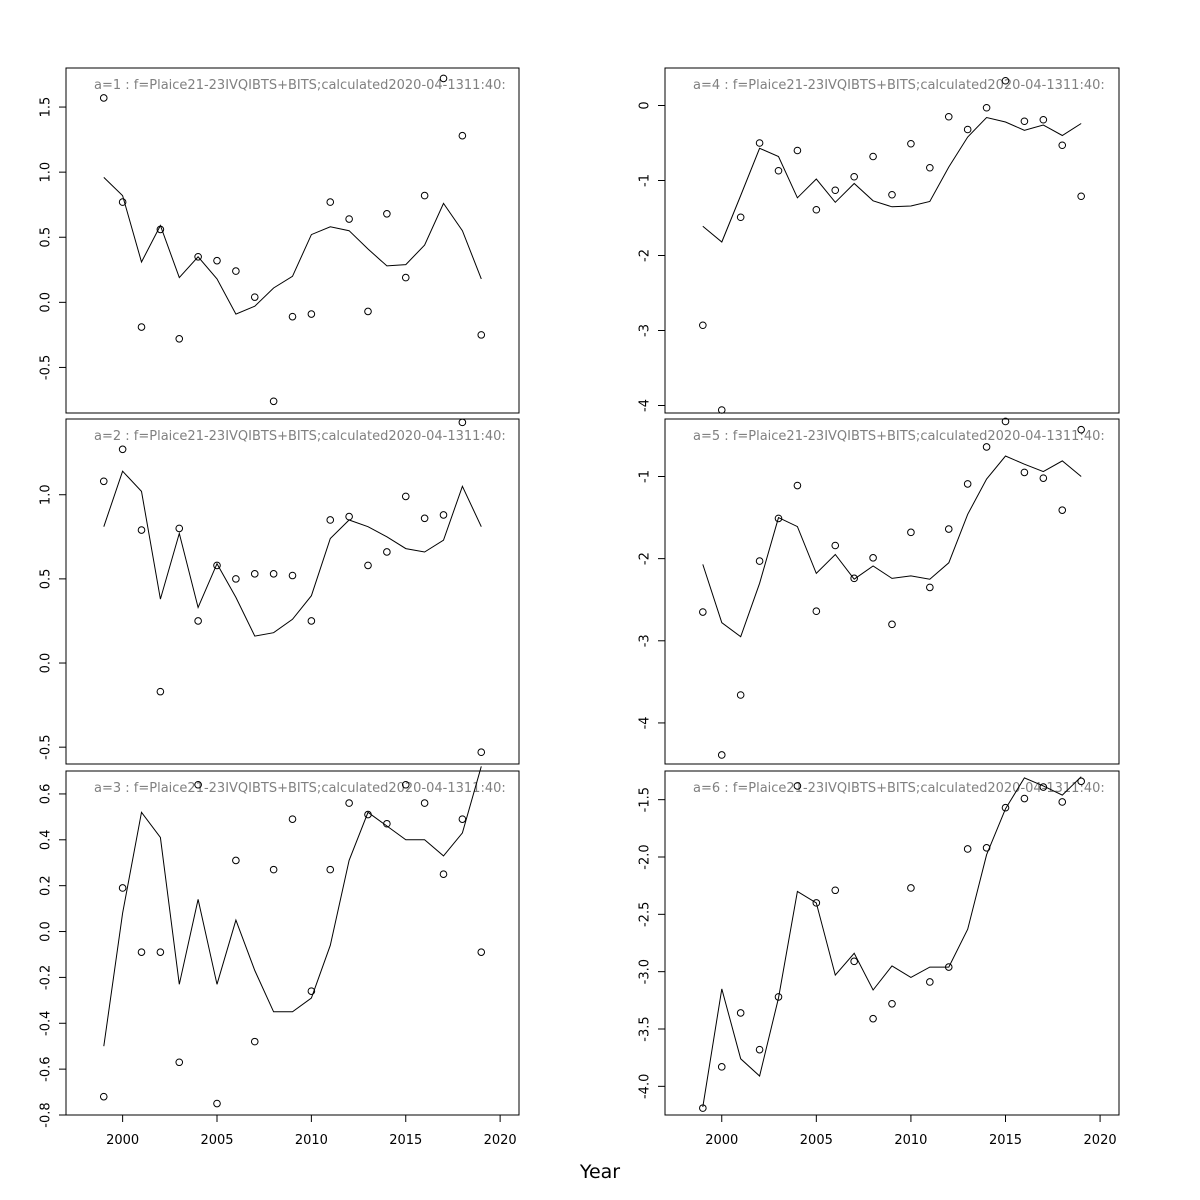 This screenshot has height=1200, width=1200. Describe the element at coordinates (645, 640) in the screenshot. I see `panel-5-ytick-label: -3` at that location.